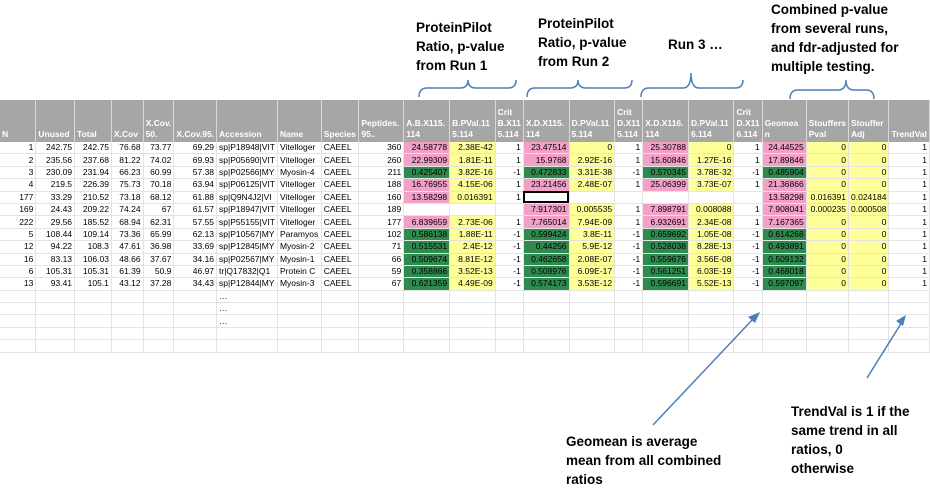  Describe the element at coordinates (55, 259) in the screenshot. I see `table-cell: 83.13` at that location.